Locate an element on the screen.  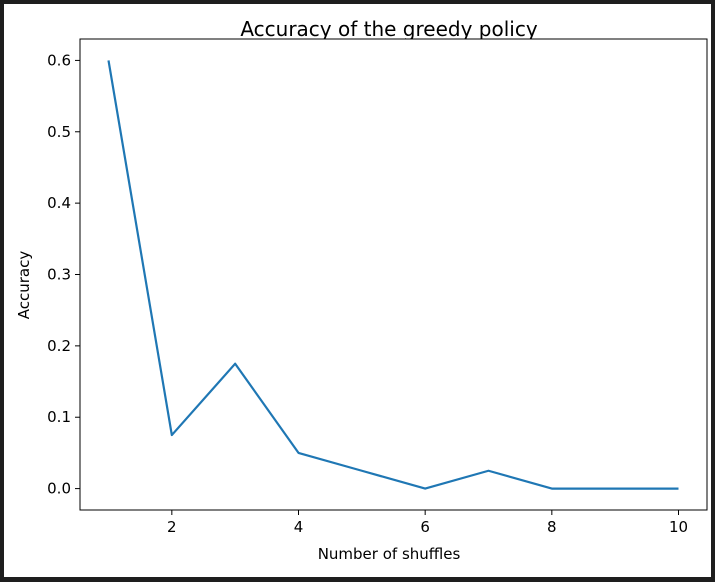
y-tick-label: 0.1 is located at coordinates (59, 417).